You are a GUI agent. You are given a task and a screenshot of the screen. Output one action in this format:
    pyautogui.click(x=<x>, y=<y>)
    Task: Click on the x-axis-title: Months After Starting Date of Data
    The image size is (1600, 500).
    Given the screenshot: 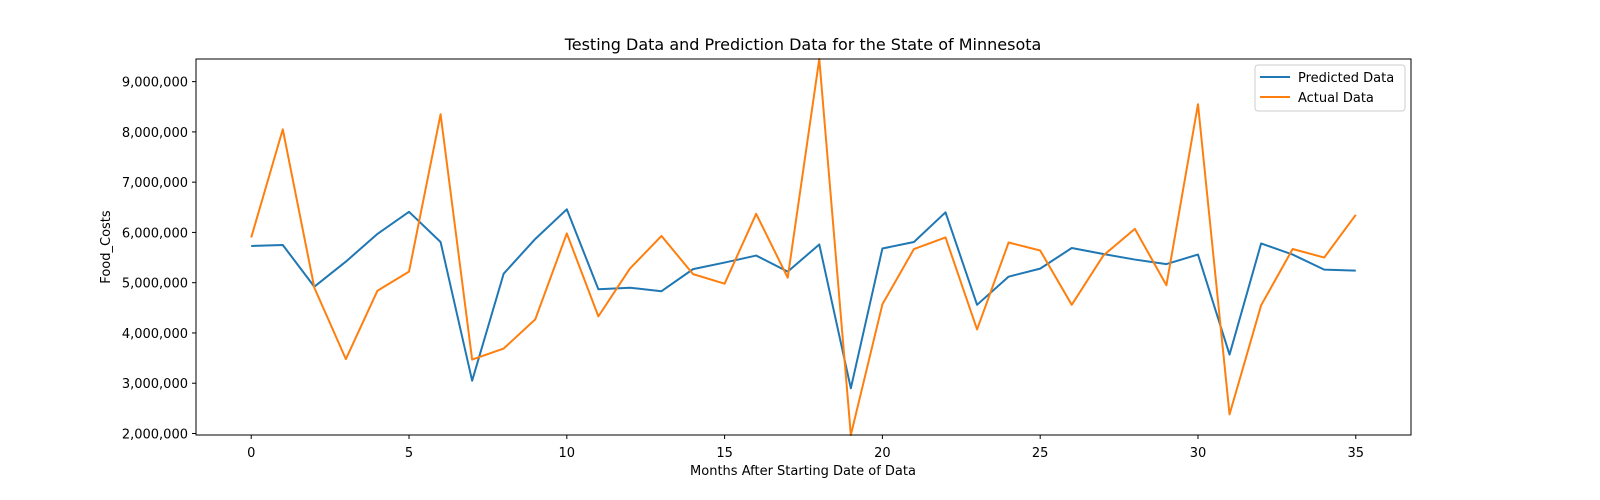 What is the action you would take?
    pyautogui.click(x=803, y=471)
    